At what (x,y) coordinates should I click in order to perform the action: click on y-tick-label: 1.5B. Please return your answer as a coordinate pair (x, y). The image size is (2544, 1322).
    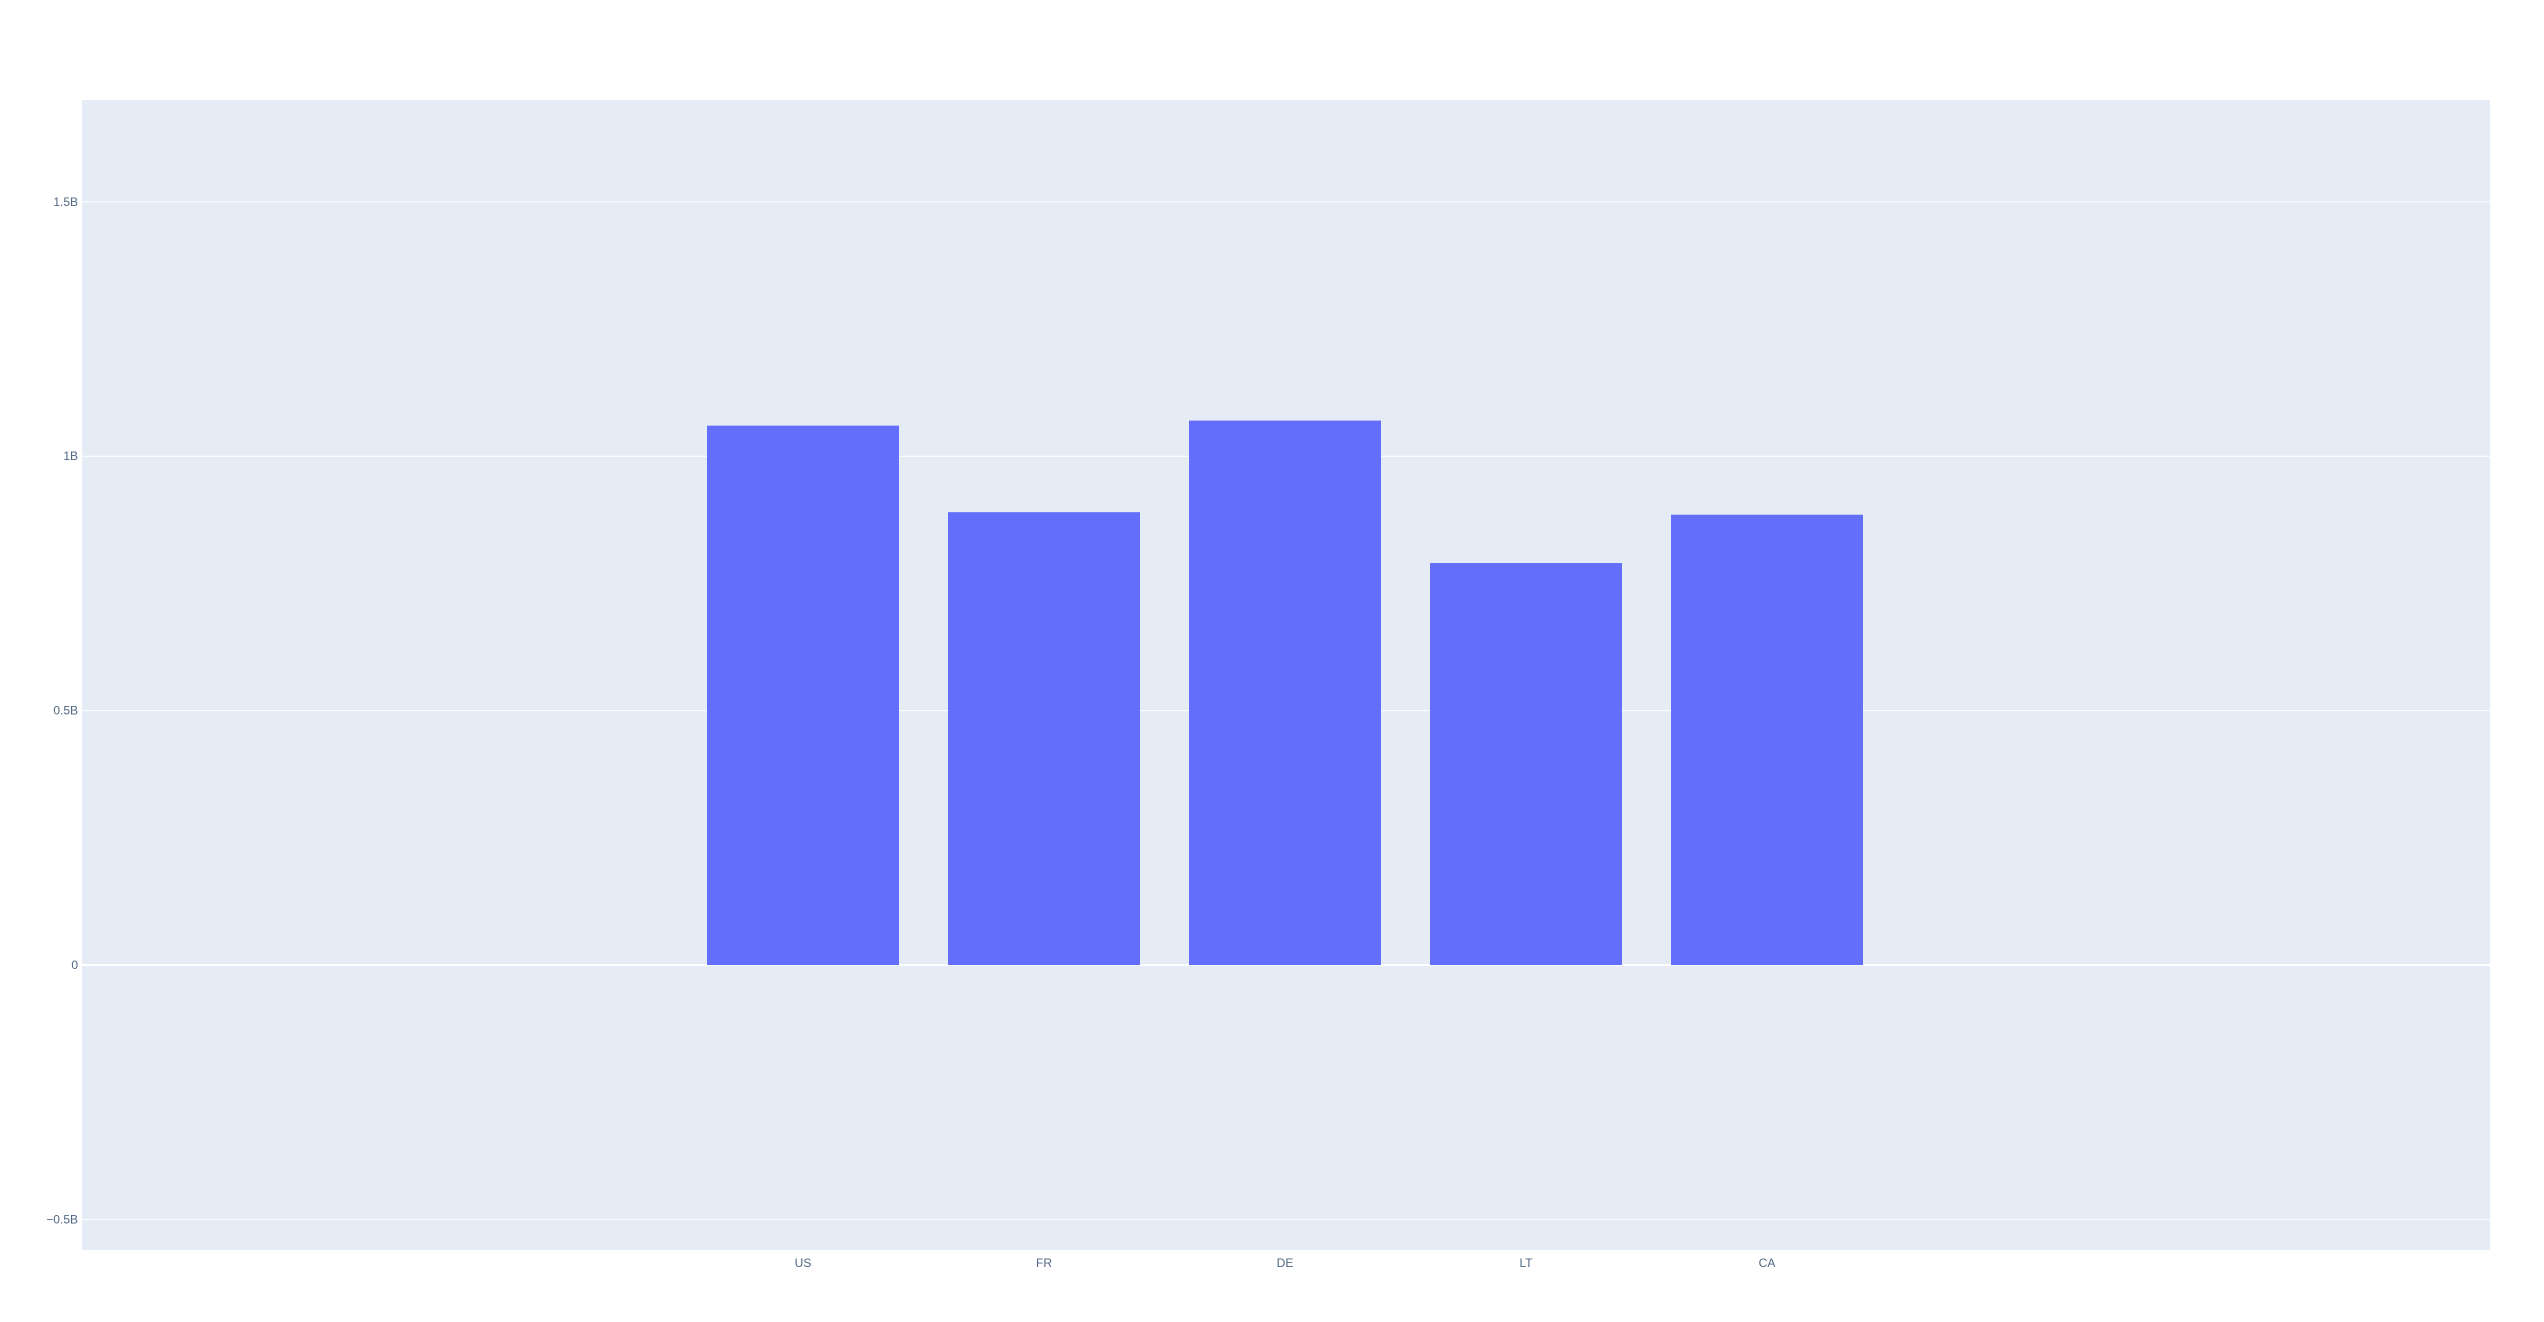
    Looking at the image, I should click on (65, 202).